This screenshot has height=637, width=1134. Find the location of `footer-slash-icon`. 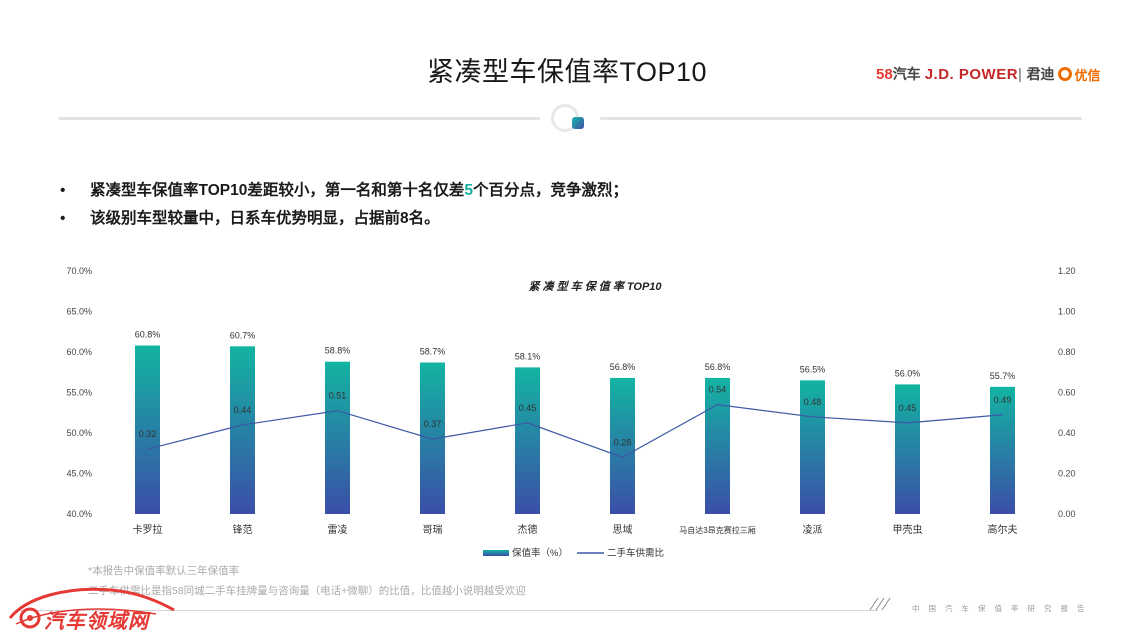

footer-slash-icon is located at coordinates (880, 604).